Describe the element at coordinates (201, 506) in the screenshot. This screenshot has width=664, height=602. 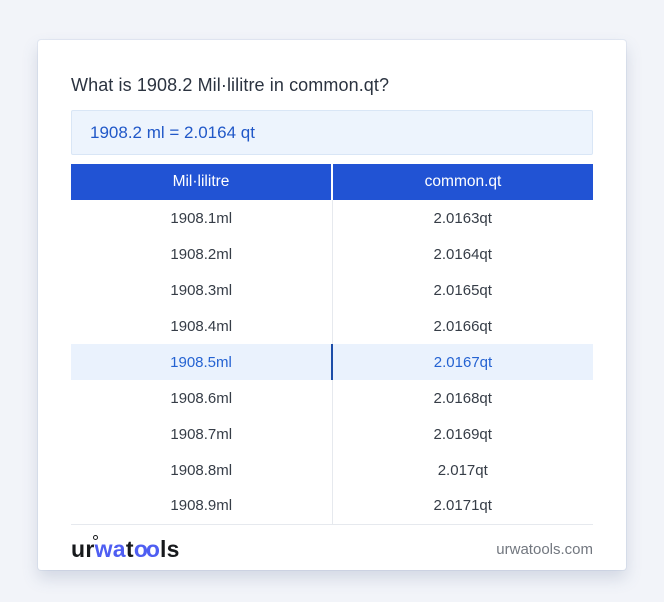
I see `cell-millilitre: 1908.9ml` at that location.